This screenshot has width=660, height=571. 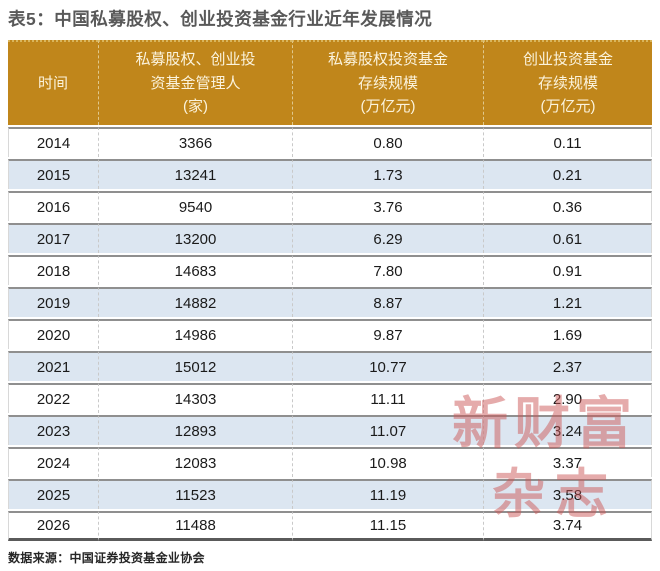 I want to click on value-cell: 0.36, so click(x=567, y=206).